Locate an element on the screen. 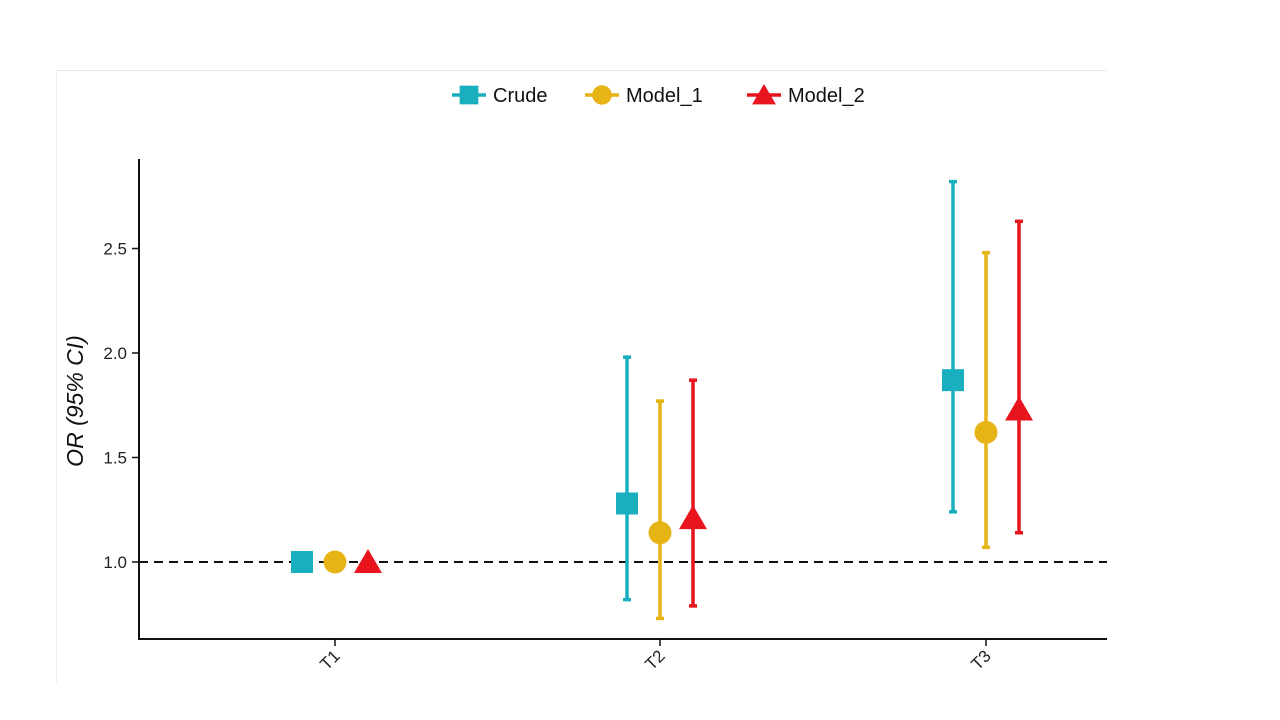 The width and height of the screenshot is (1280, 720). legend-key-square is located at coordinates (469, 95).